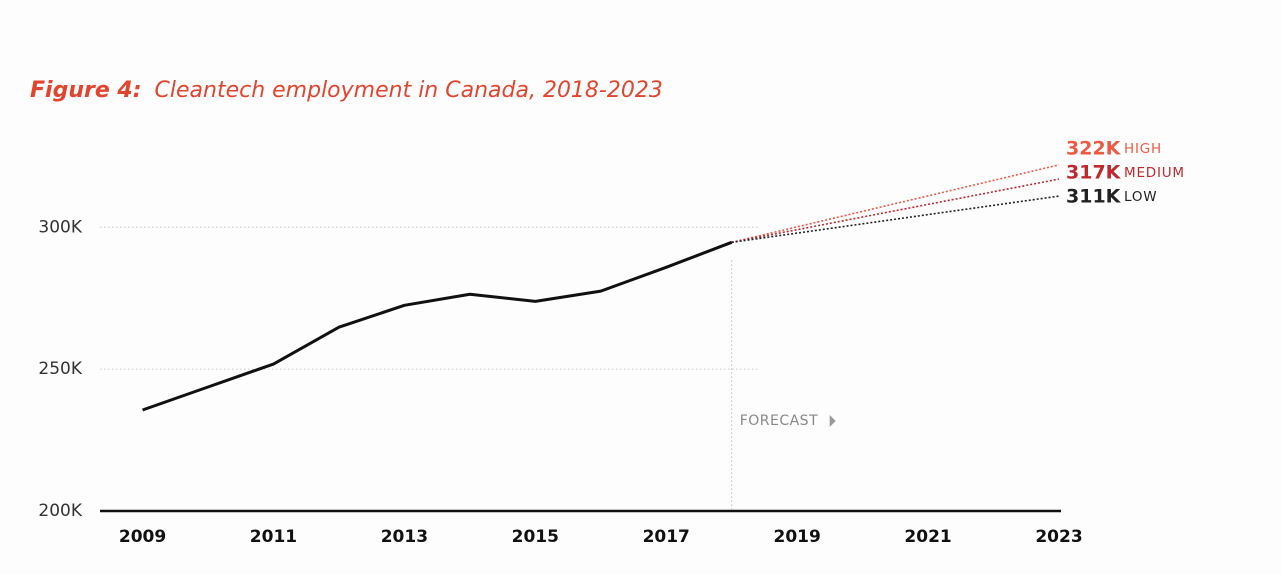 This screenshot has width=1282, height=574. I want to click on legend-label: HIGH, so click(1143, 149).